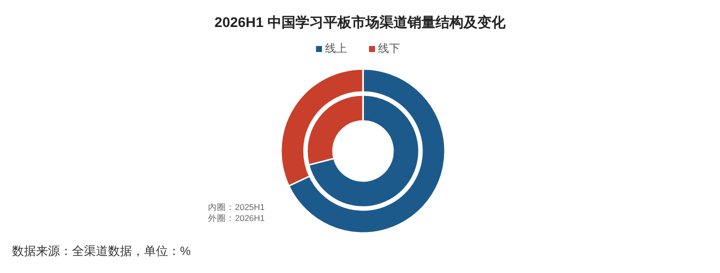 This screenshot has width=720, height=273. I want to click on legend-label: 线下, so click(388, 49).